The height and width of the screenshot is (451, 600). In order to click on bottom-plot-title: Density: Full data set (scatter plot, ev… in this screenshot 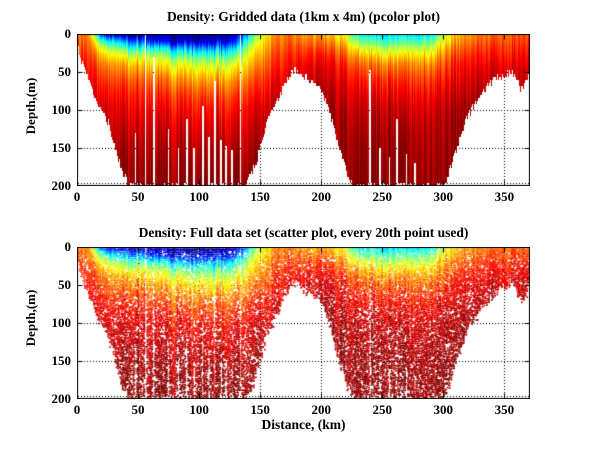, I will do `click(303, 232)`.